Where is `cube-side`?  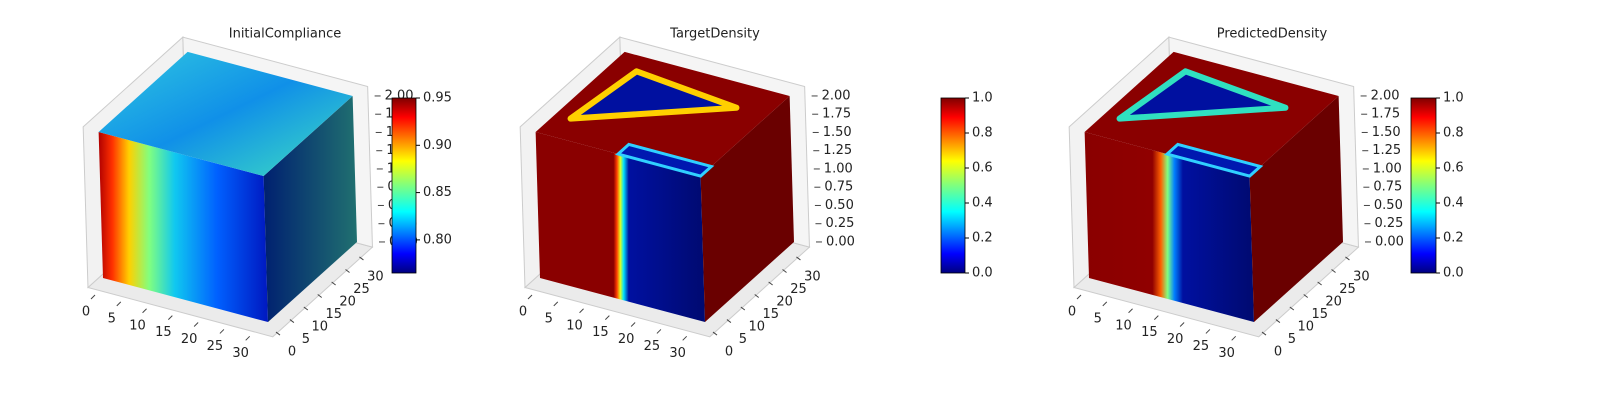
cube-side is located at coordinates (747, 209).